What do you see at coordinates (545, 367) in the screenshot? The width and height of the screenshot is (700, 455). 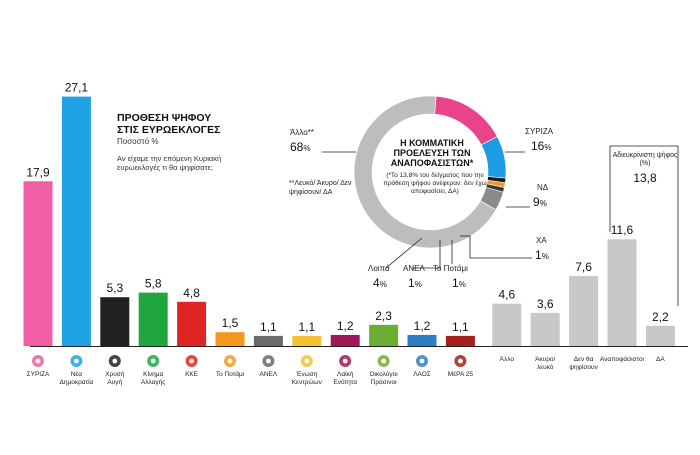 I see `bar-category-label: λευκό` at bounding box center [545, 367].